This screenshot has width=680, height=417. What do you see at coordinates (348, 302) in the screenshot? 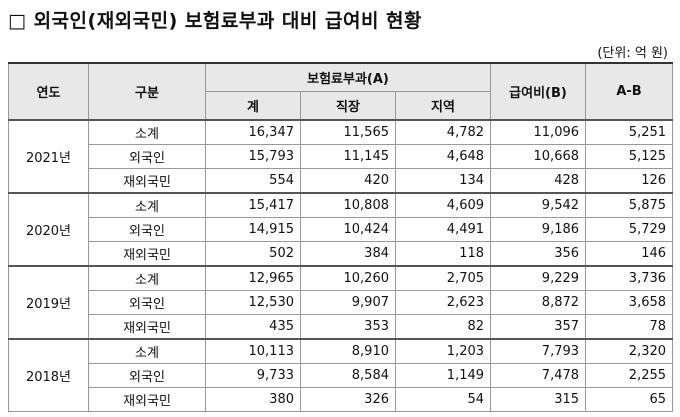
I see `value-cell: 9,907` at bounding box center [348, 302].